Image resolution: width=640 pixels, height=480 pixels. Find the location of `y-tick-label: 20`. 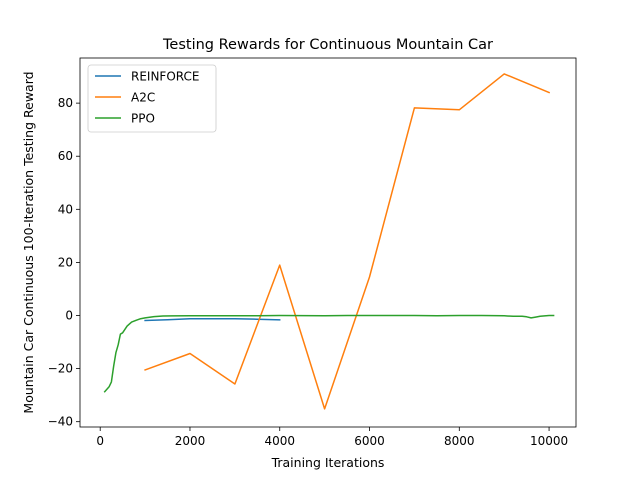

y-tick-label: 20 is located at coordinates (65, 262).